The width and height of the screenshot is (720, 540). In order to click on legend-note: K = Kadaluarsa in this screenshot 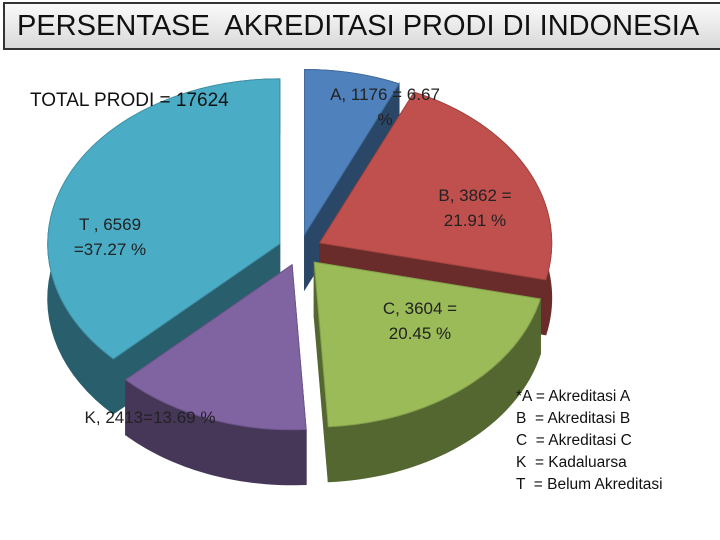, I will do `click(571, 462)`.